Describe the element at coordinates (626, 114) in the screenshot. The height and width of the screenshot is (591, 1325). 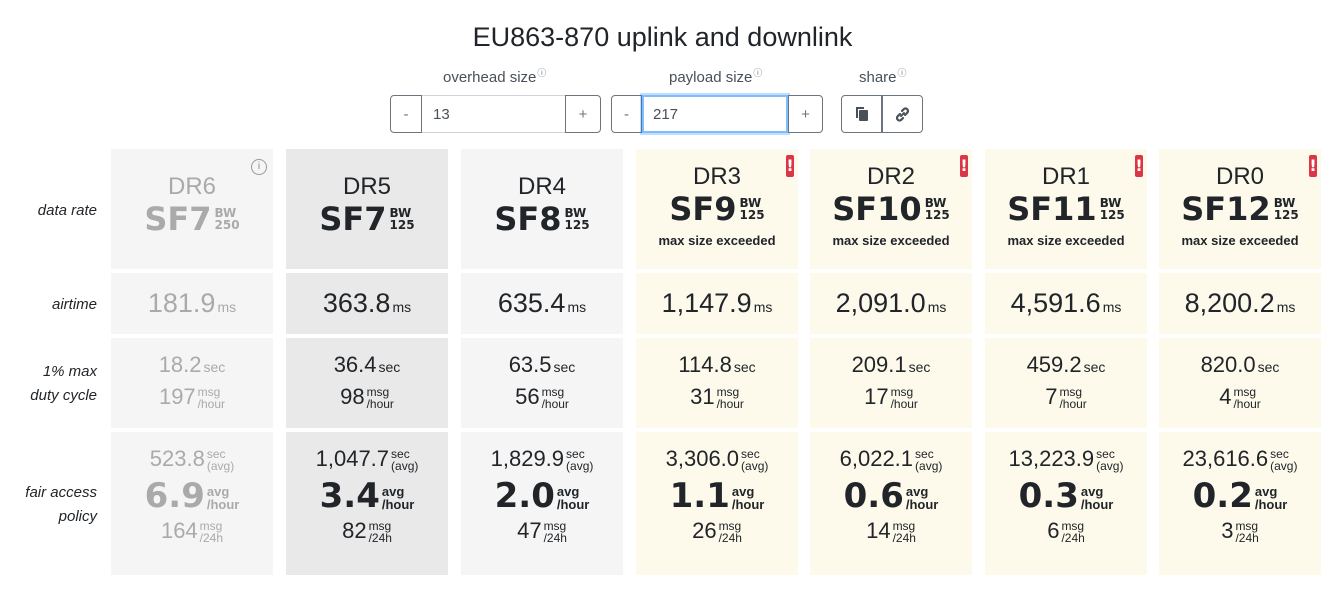
I see `payload-decrement-button: -` at that location.